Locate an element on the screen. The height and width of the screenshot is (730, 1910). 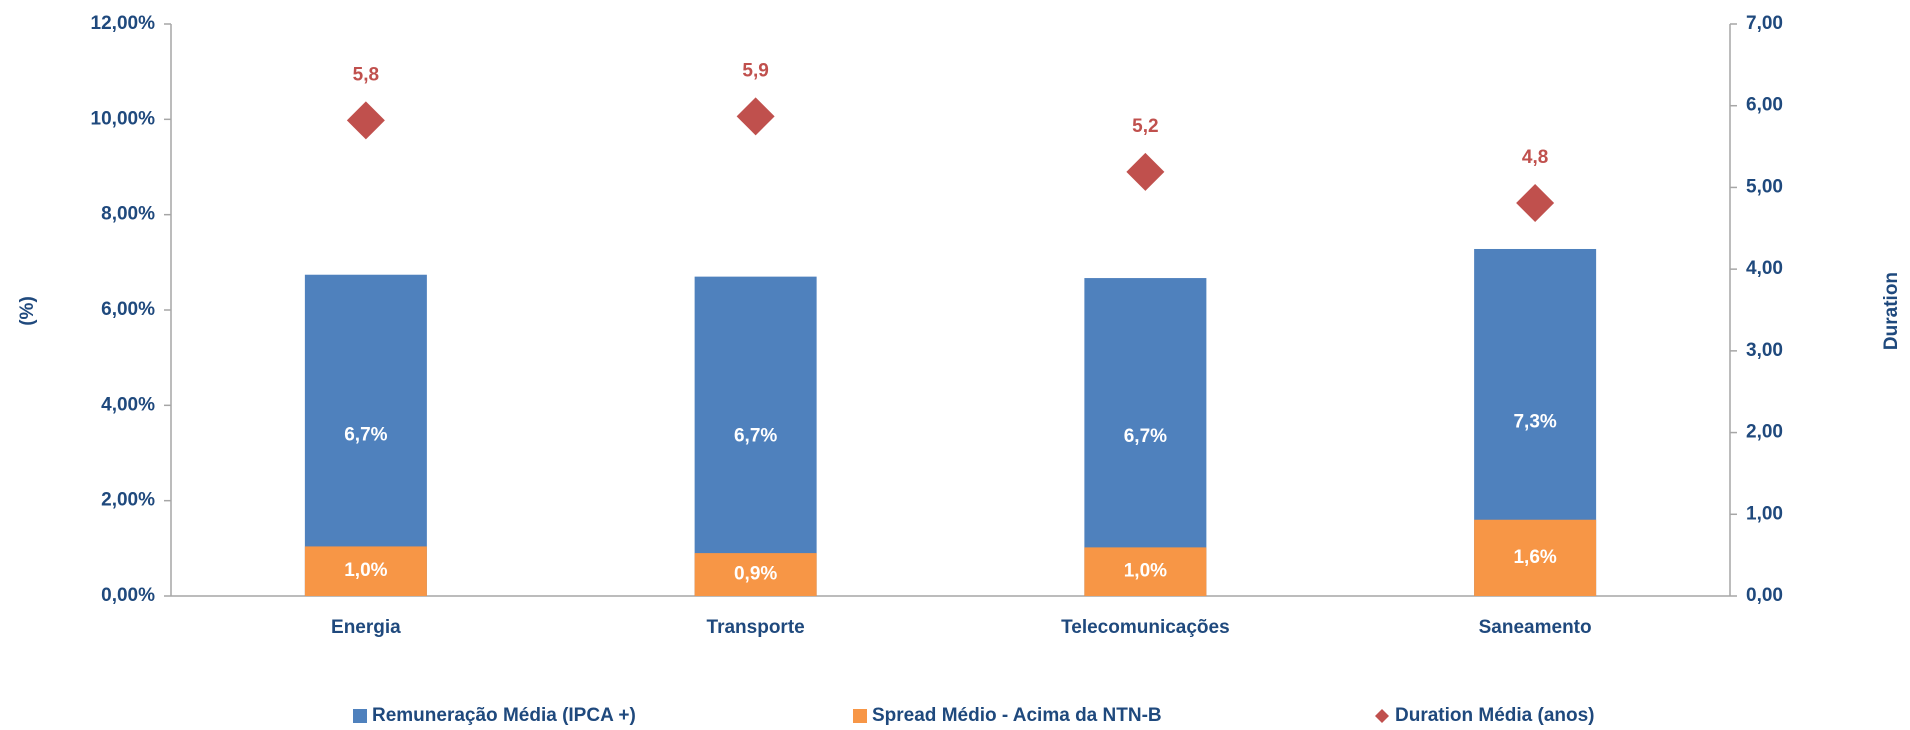
x-tick-label: Saneamento is located at coordinates (1535, 627).